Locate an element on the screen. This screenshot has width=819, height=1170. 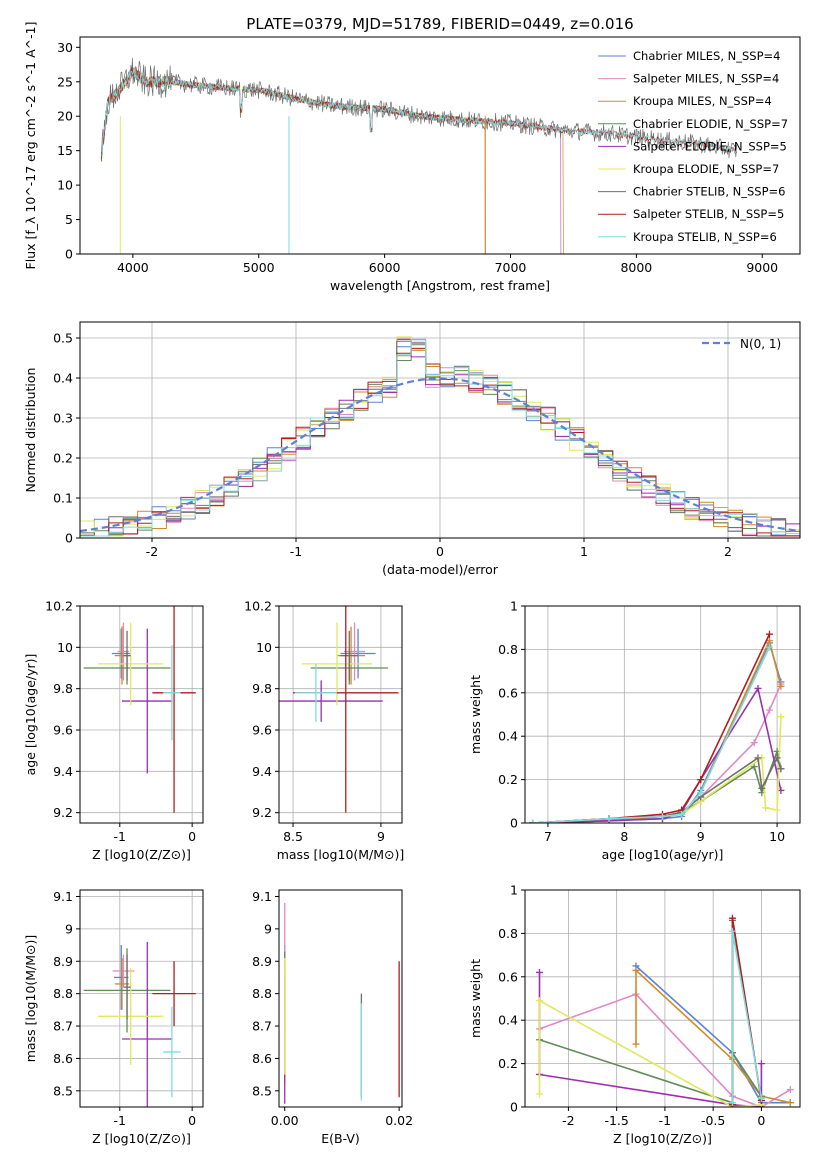
y-tick-label: 8.6 is located at coordinates (262, 1058).